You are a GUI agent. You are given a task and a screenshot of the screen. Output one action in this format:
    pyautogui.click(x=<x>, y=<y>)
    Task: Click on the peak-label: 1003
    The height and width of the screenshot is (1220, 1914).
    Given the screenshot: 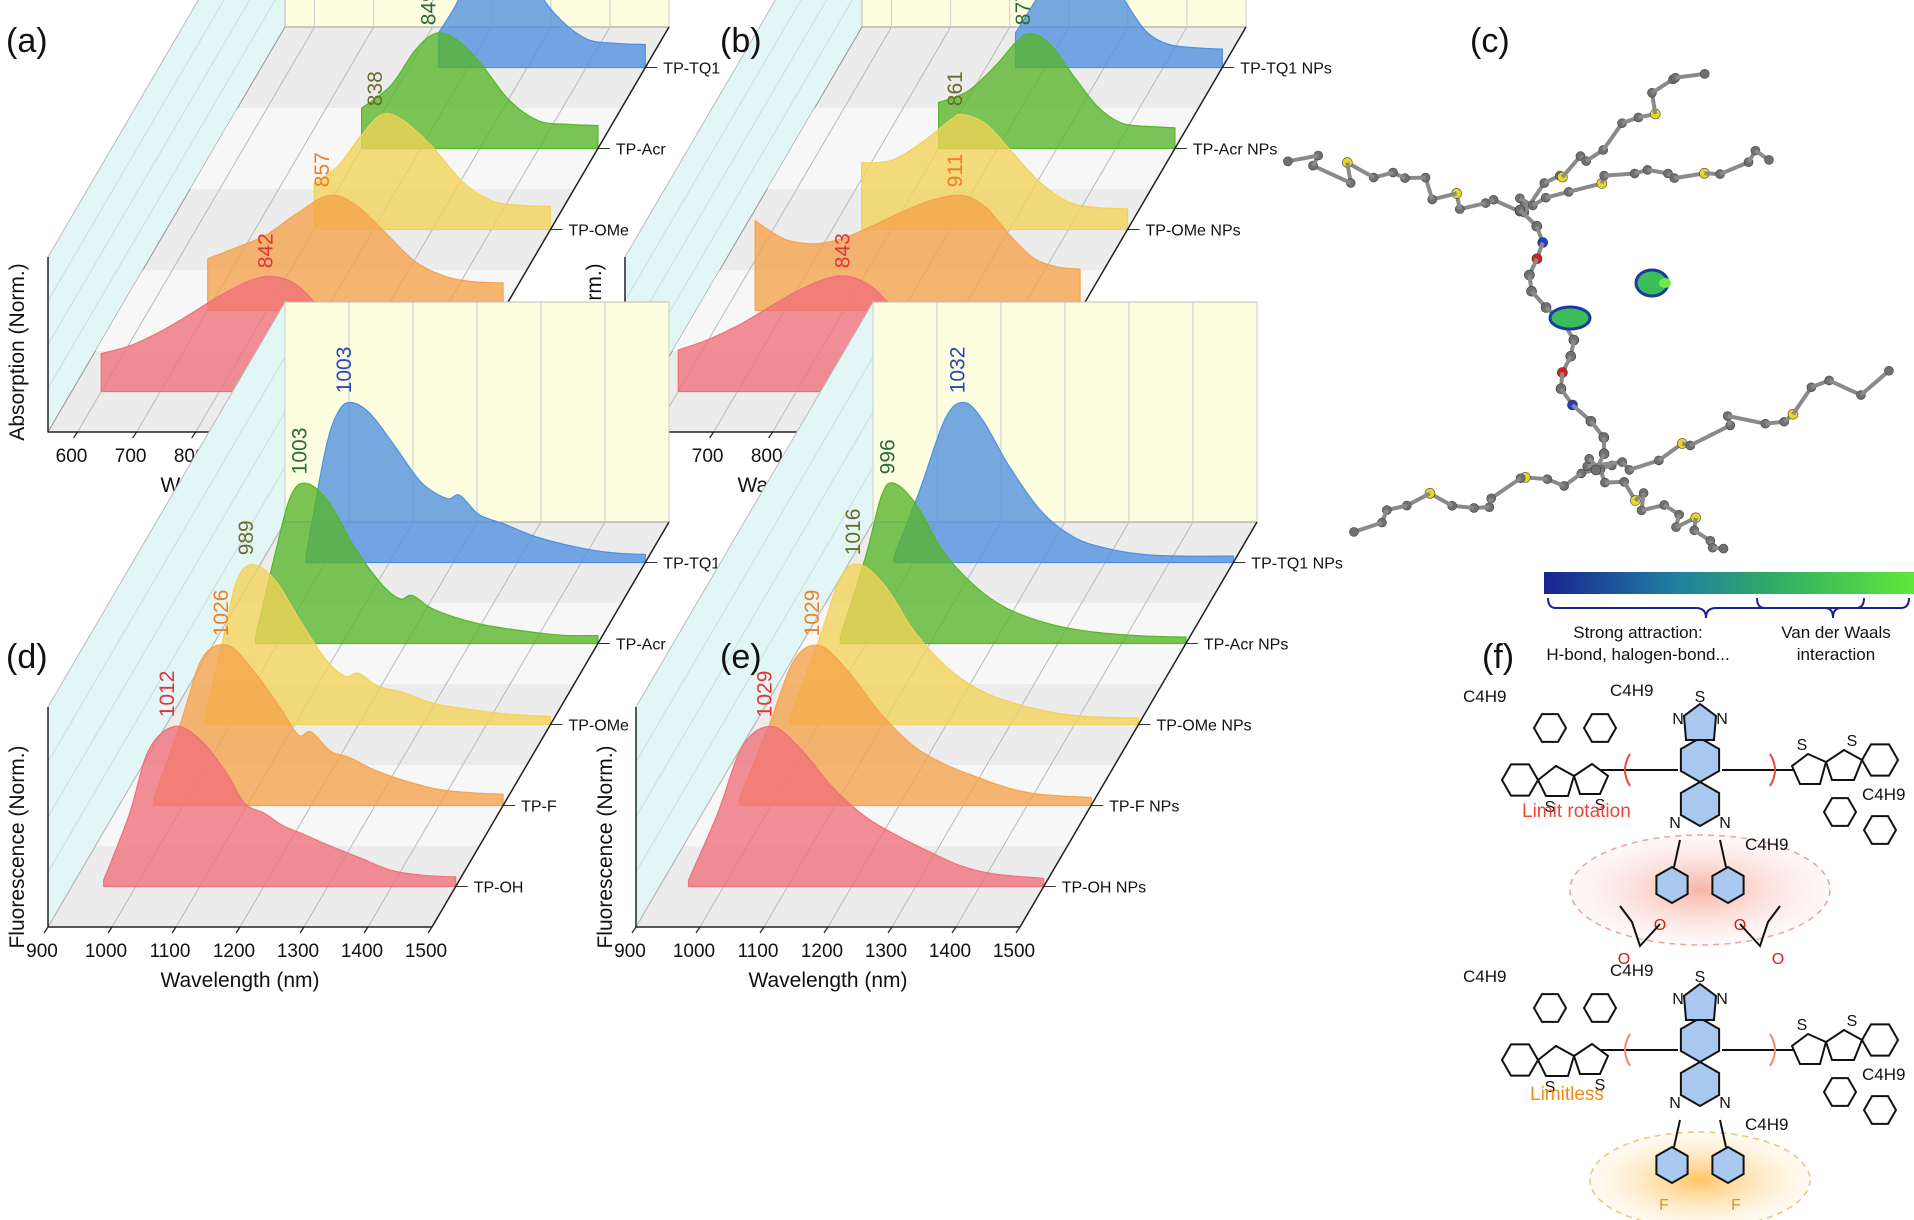 What is the action you would take?
    pyautogui.click(x=300, y=451)
    